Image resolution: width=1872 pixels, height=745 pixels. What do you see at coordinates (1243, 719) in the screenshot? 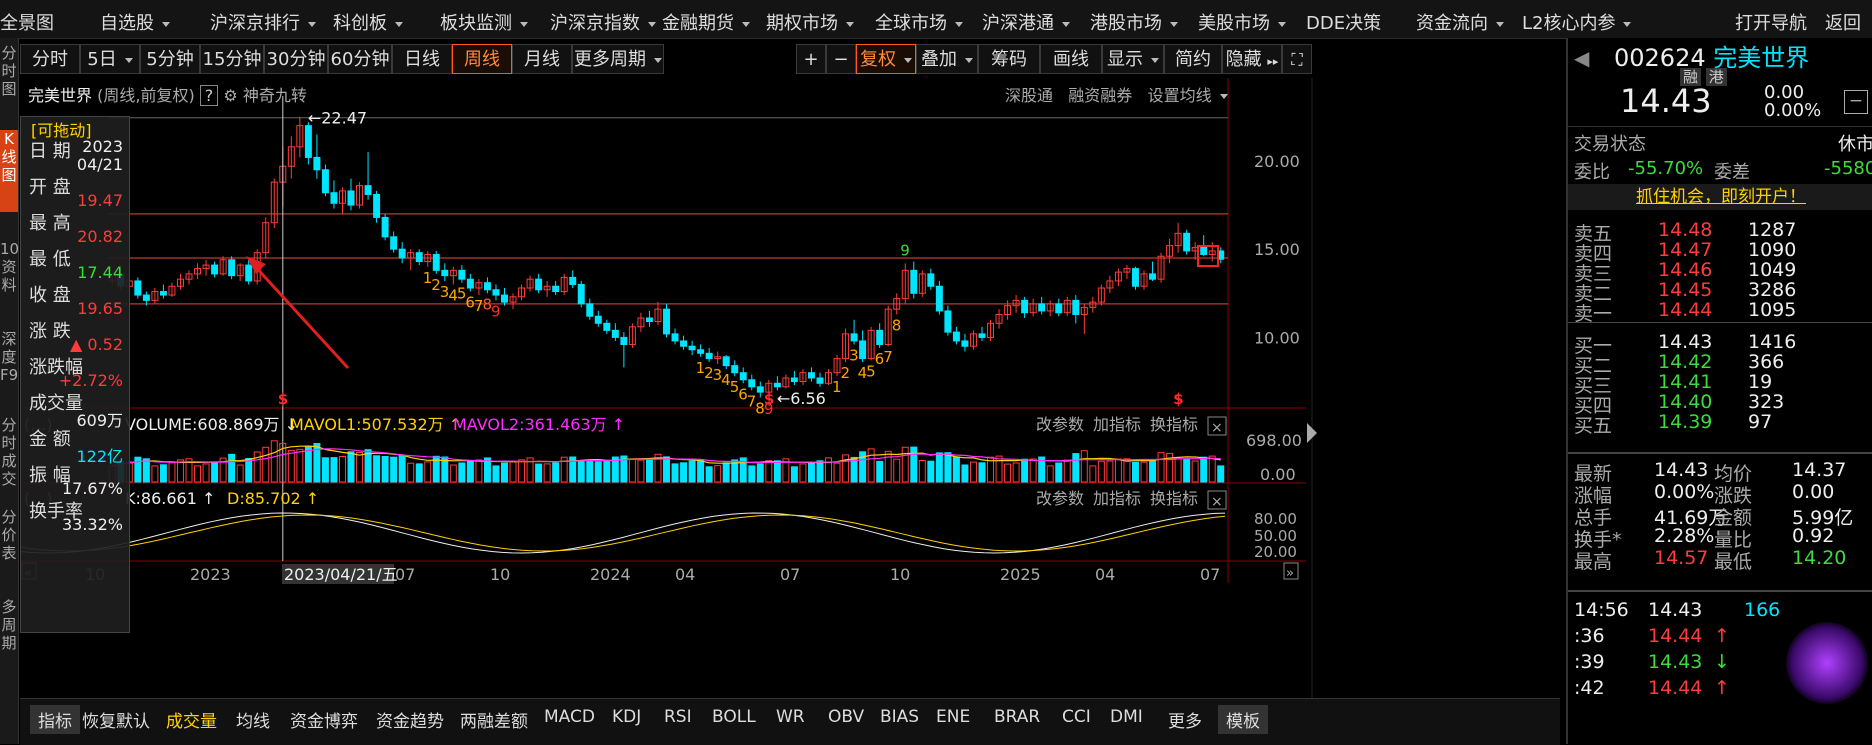
I see `indicator-tab: 模板` at bounding box center [1243, 719].